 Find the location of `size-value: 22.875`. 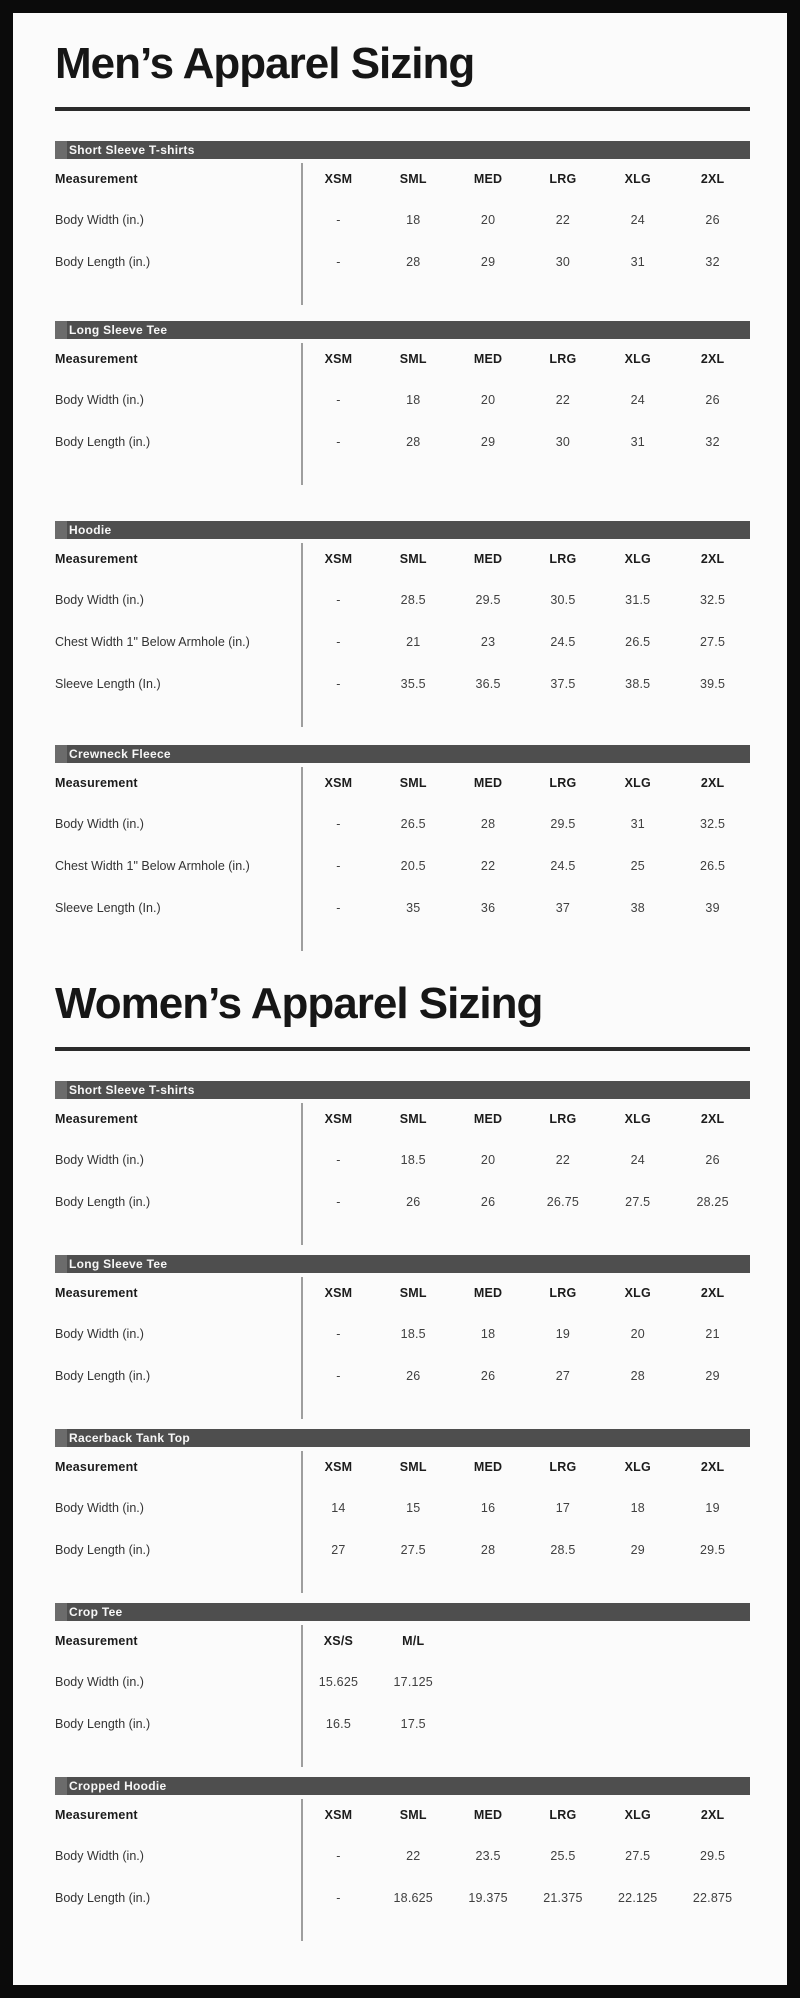

size-value: 22.875 is located at coordinates (712, 1898).